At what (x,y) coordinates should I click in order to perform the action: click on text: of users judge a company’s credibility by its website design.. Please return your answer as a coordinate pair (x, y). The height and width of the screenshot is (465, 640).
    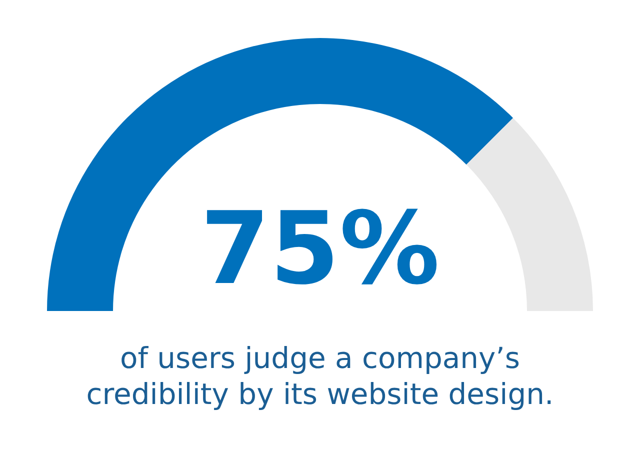
    Looking at the image, I should click on (320, 376).